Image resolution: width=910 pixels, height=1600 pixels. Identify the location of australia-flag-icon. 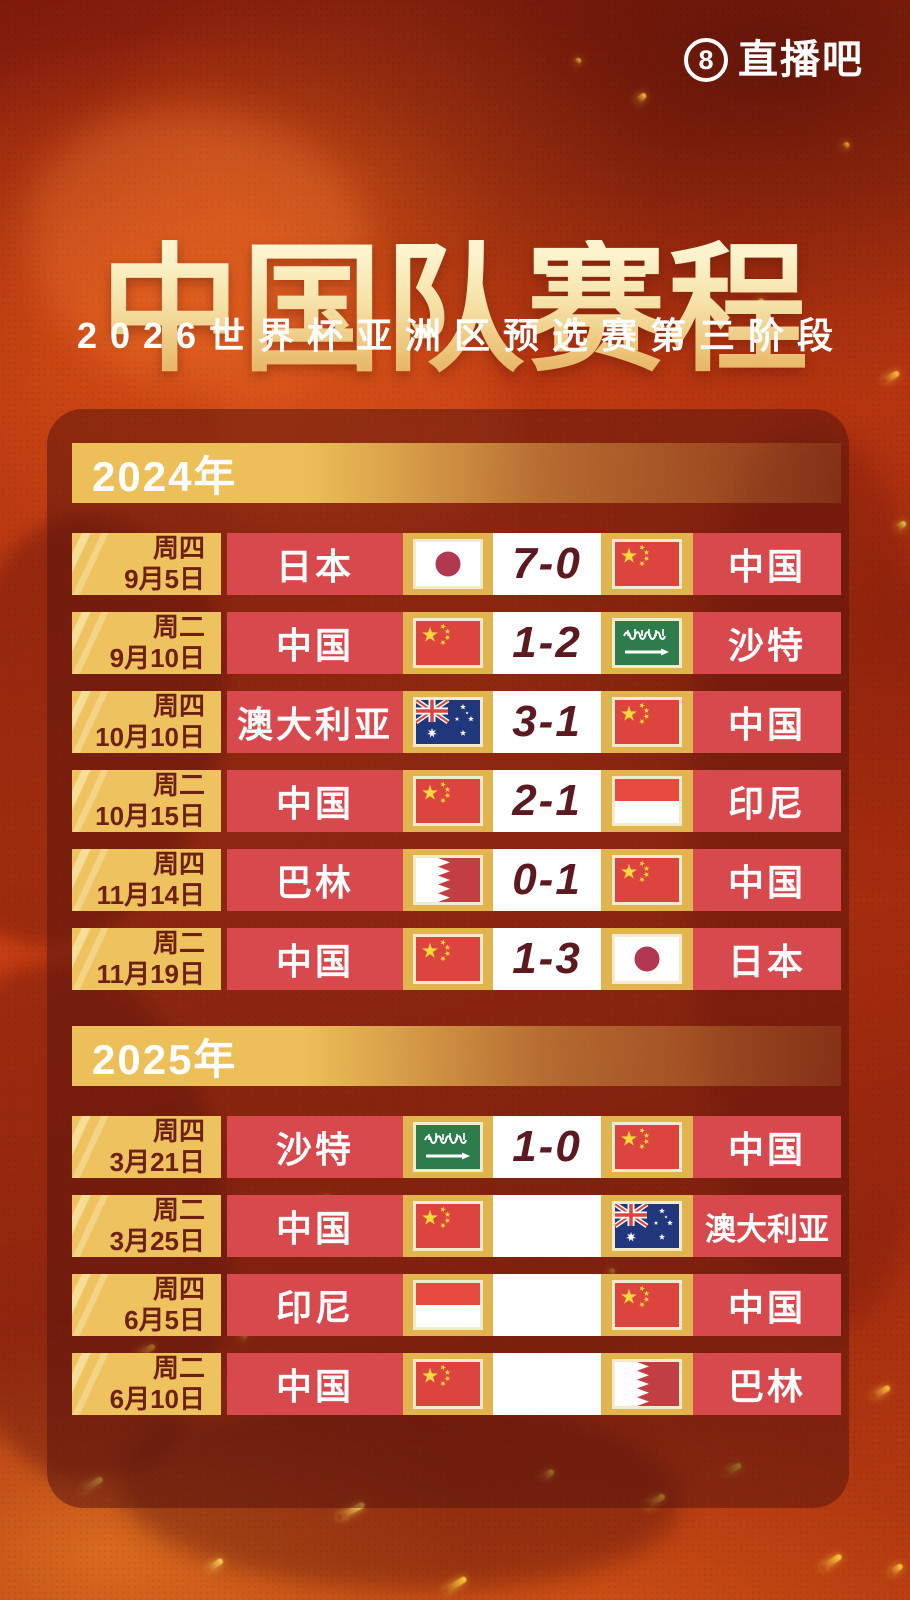
(448, 722).